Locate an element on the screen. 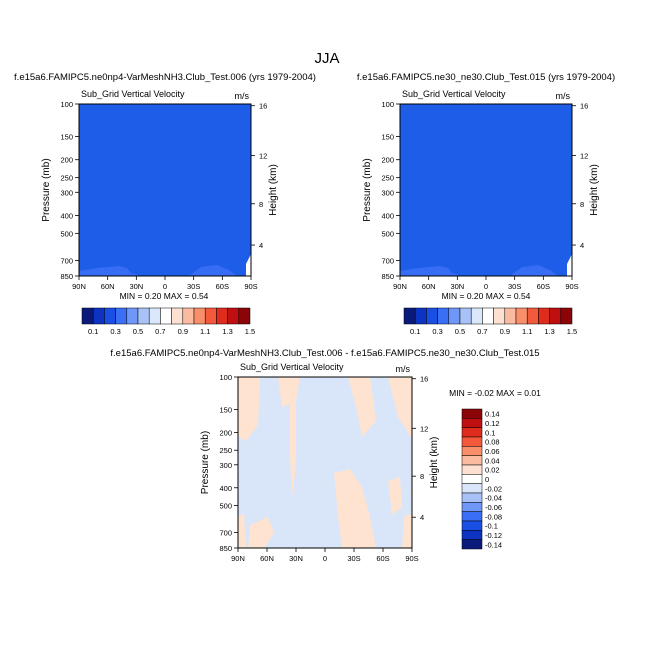  y-tick-label: 850 is located at coordinates (387, 276).